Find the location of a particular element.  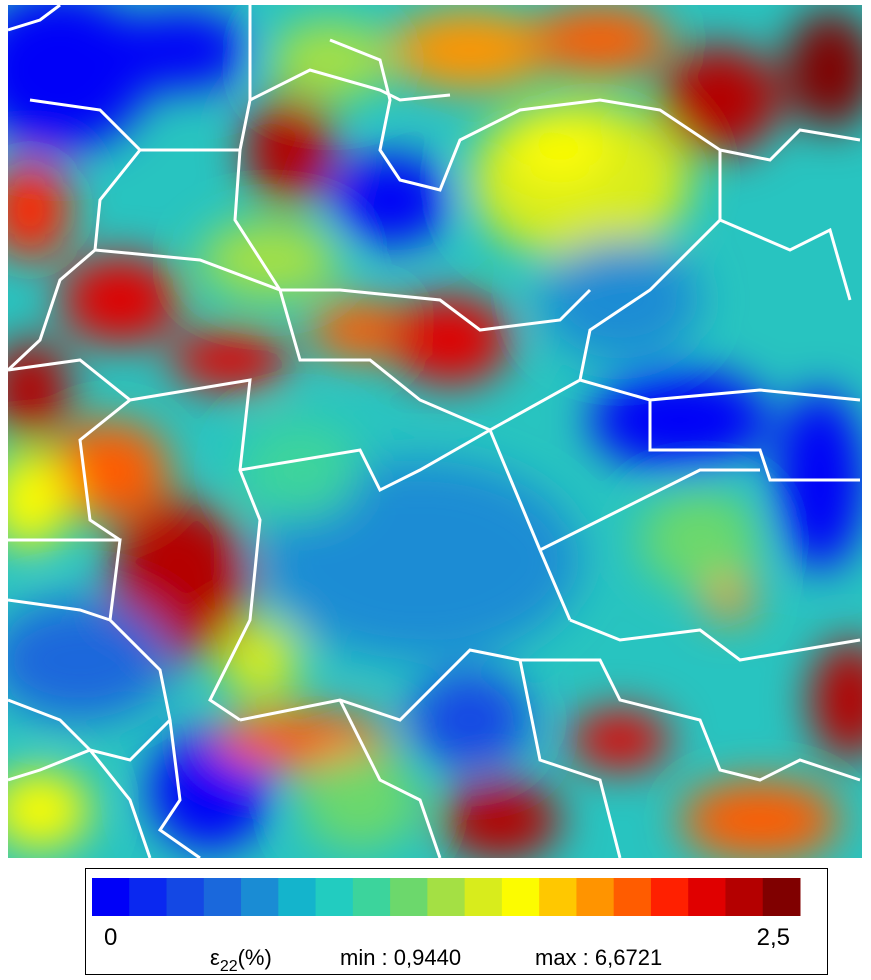

quantity-unit: (%) is located at coordinates (255, 957).